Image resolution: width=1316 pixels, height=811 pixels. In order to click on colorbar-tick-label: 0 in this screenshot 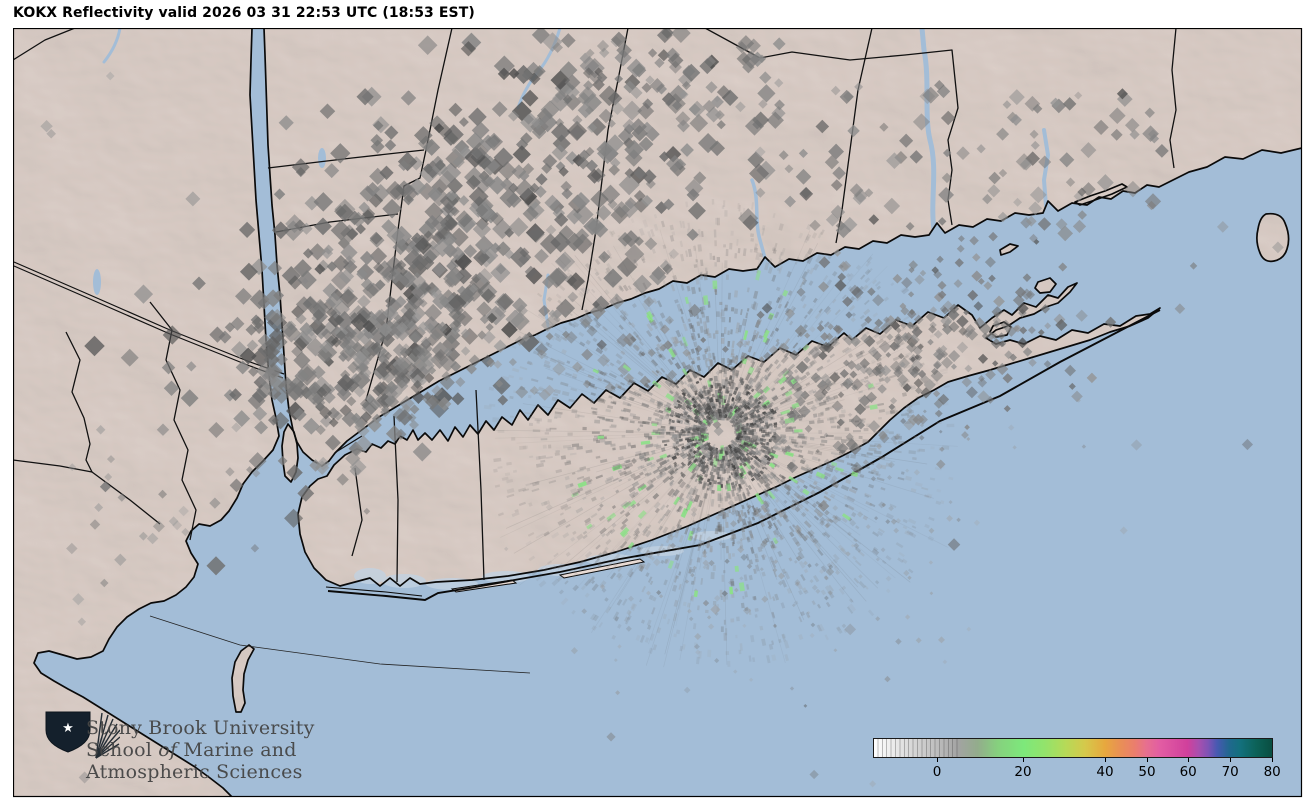, I will do `click(937, 772)`.